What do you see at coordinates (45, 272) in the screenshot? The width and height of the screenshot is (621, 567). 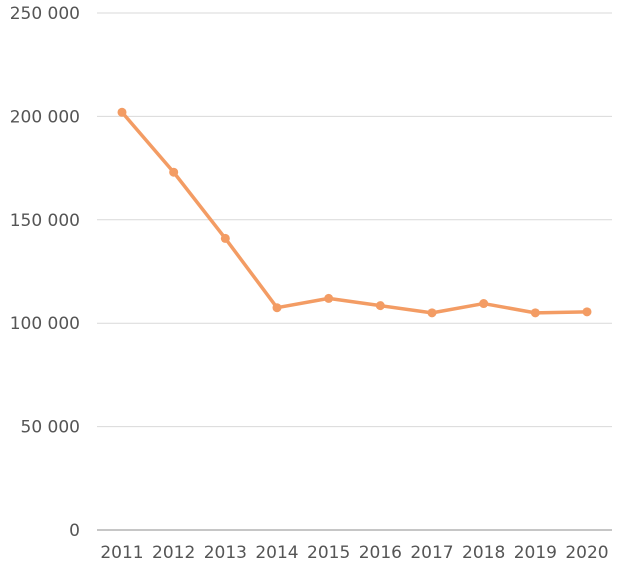 I see `y-axis-tick-labels: 0 50 000 100 000 150 000 200 000 250 000` at bounding box center [45, 272].